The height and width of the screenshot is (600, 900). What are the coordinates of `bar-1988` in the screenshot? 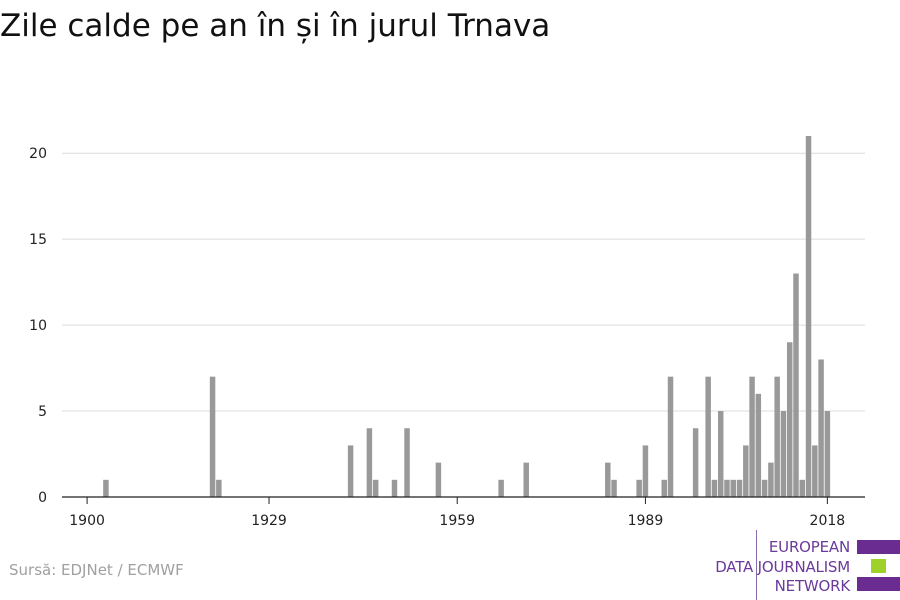 It's located at (639, 488).